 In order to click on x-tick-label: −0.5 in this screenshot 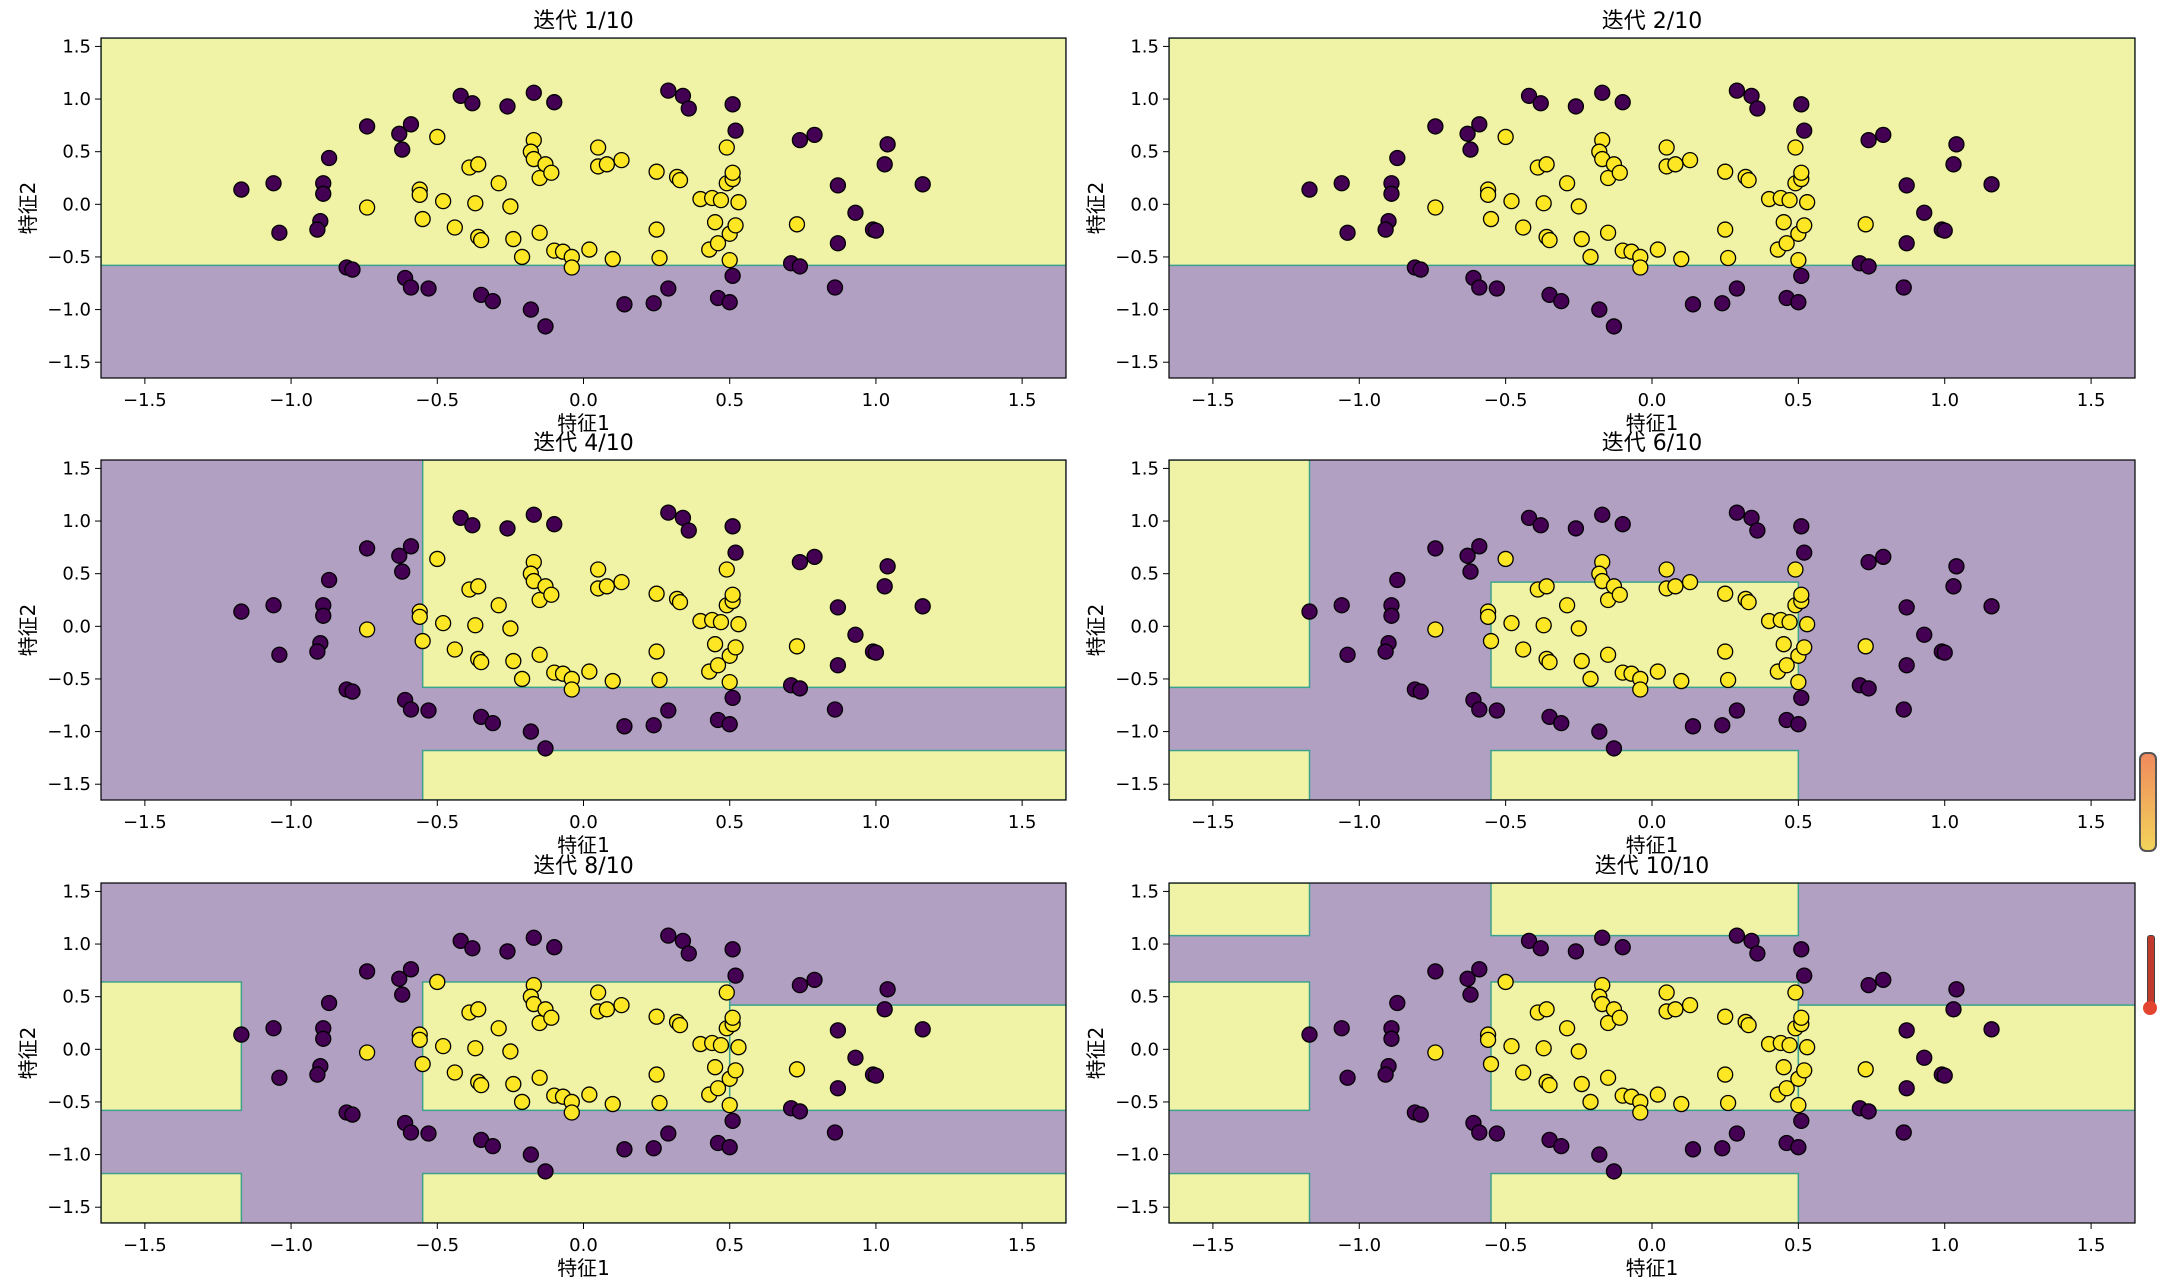, I will do `click(1506, 400)`.